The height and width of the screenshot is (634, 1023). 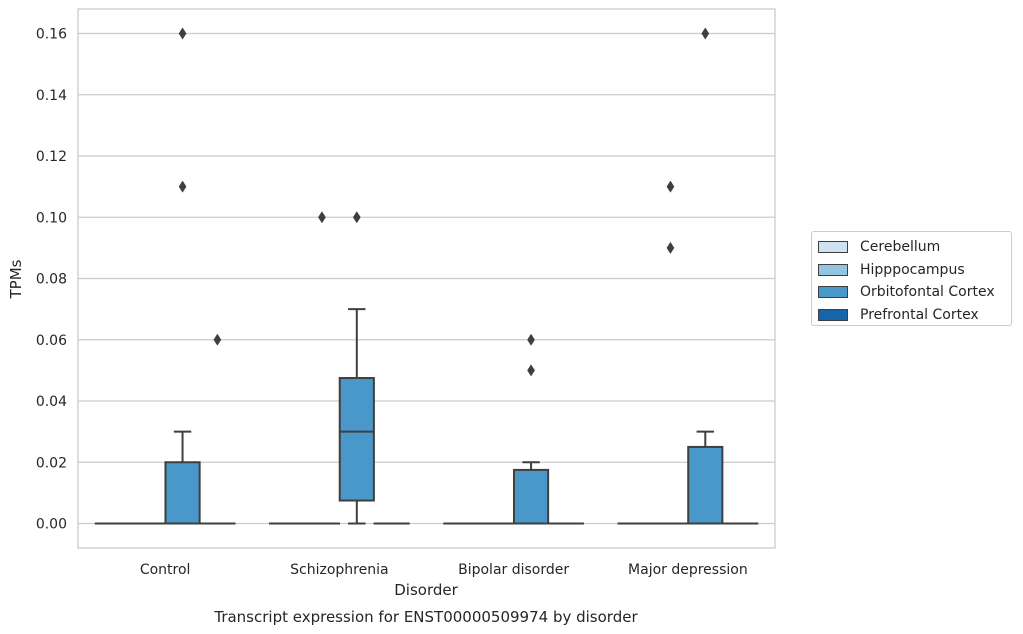 I want to click on legend-item: Prefrontal Cortex, so click(x=911, y=315).